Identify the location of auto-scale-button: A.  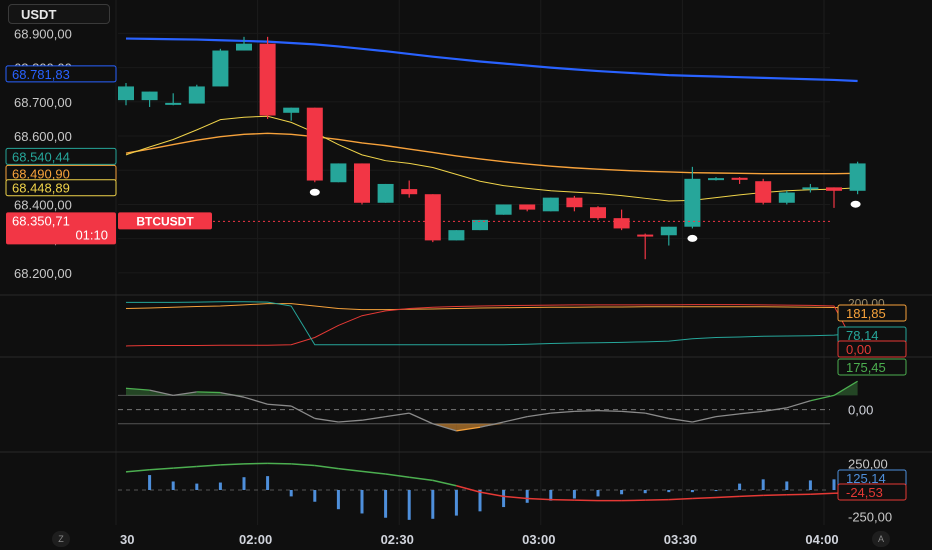
(881, 539).